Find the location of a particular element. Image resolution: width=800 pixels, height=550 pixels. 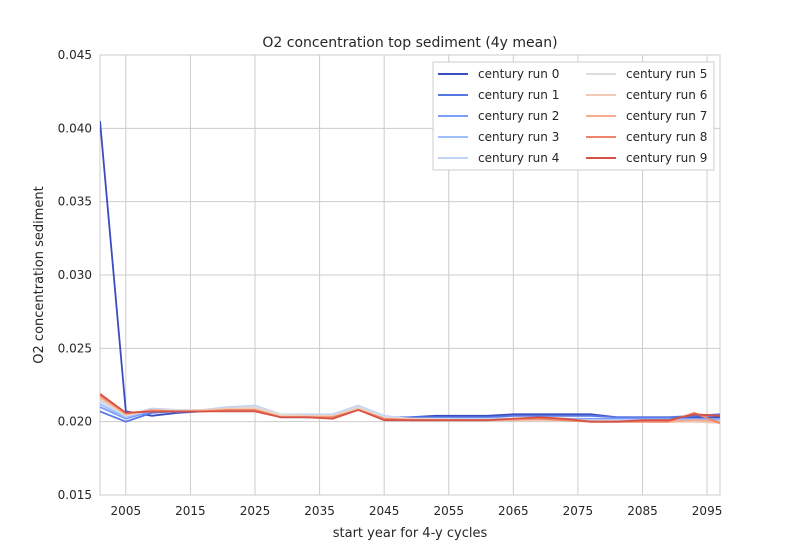

legend-label-run-2: century run 2 is located at coordinates (518, 116).